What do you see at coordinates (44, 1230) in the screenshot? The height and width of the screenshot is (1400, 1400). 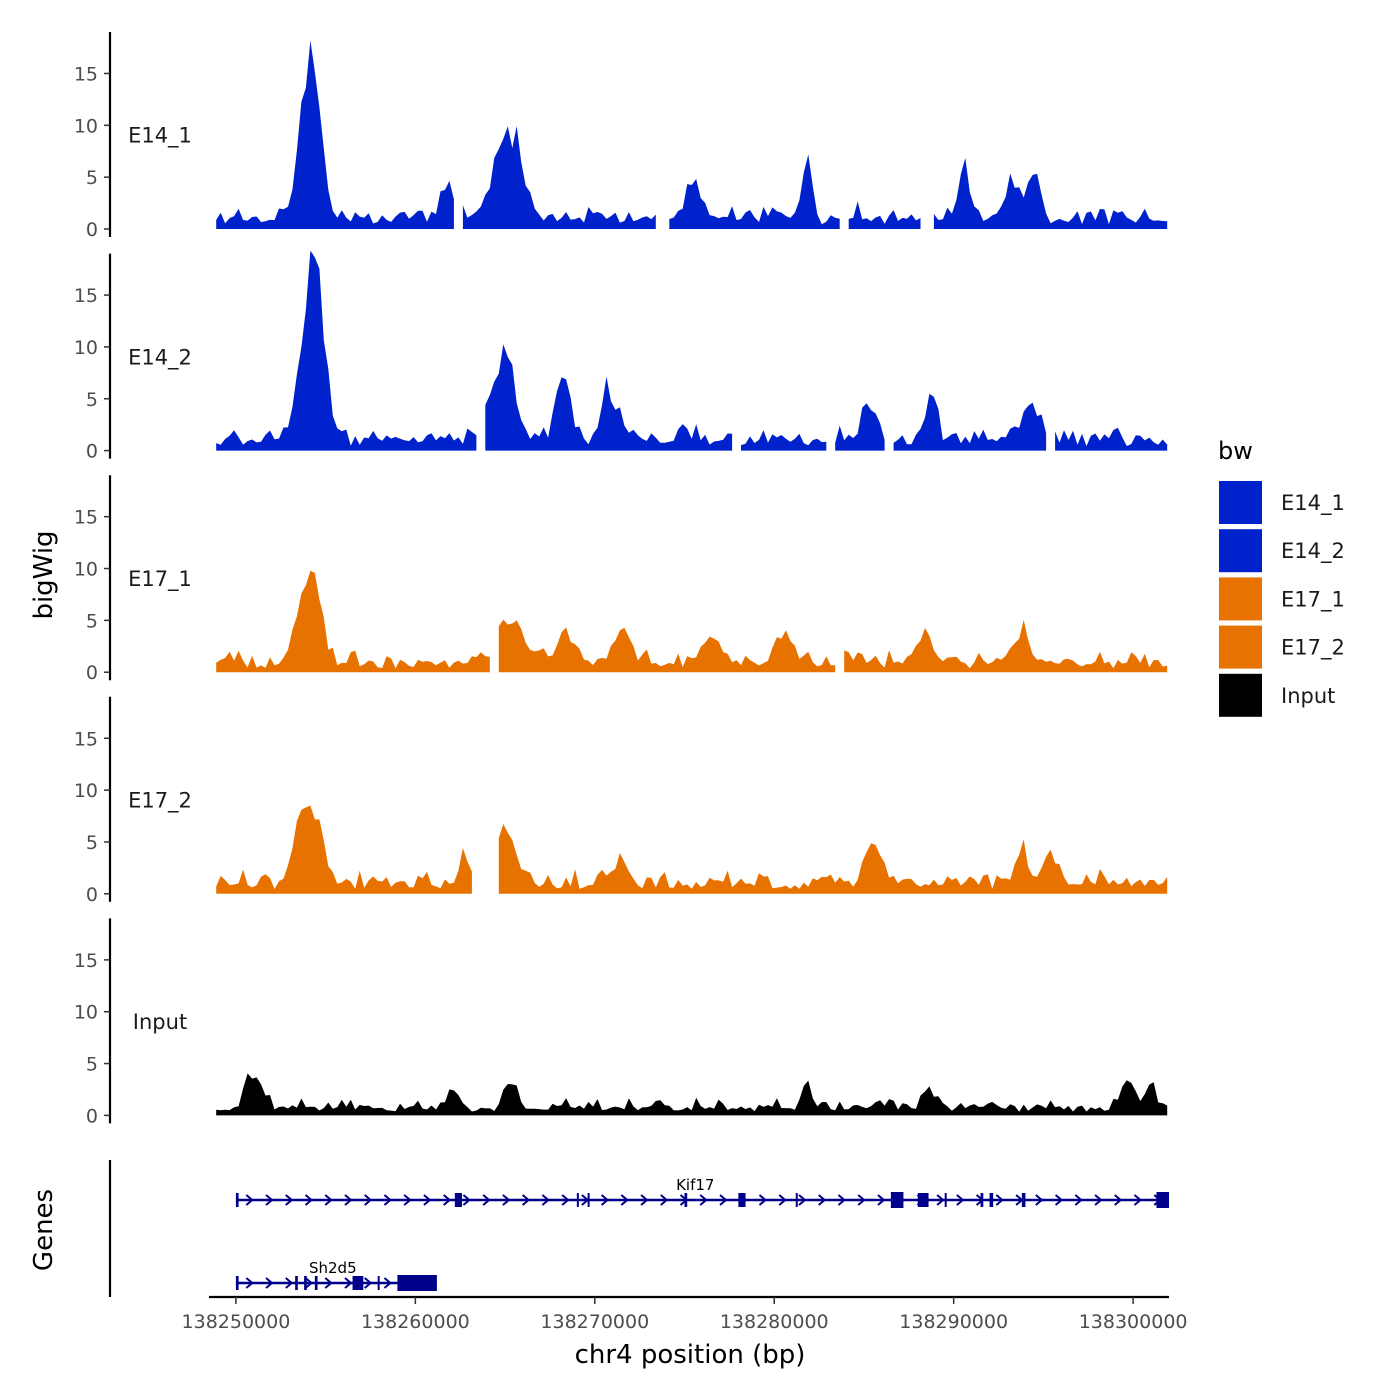 I see `gene-track-title: Genes` at bounding box center [44, 1230].